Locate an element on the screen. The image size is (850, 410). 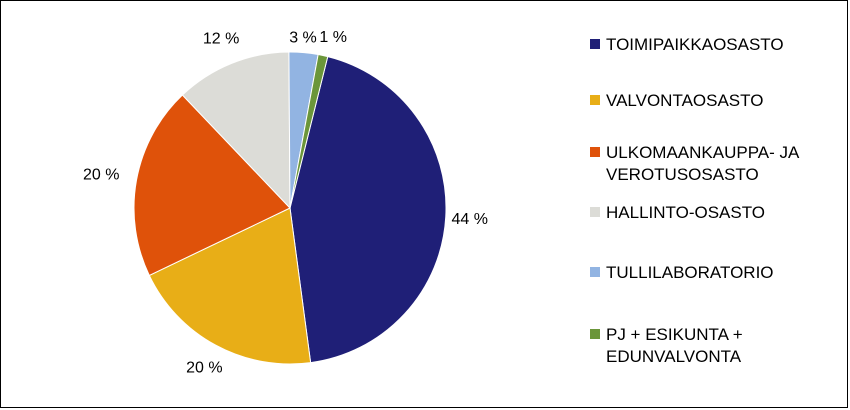
slice-value-label-1: 44 % is located at coordinates (469, 219).